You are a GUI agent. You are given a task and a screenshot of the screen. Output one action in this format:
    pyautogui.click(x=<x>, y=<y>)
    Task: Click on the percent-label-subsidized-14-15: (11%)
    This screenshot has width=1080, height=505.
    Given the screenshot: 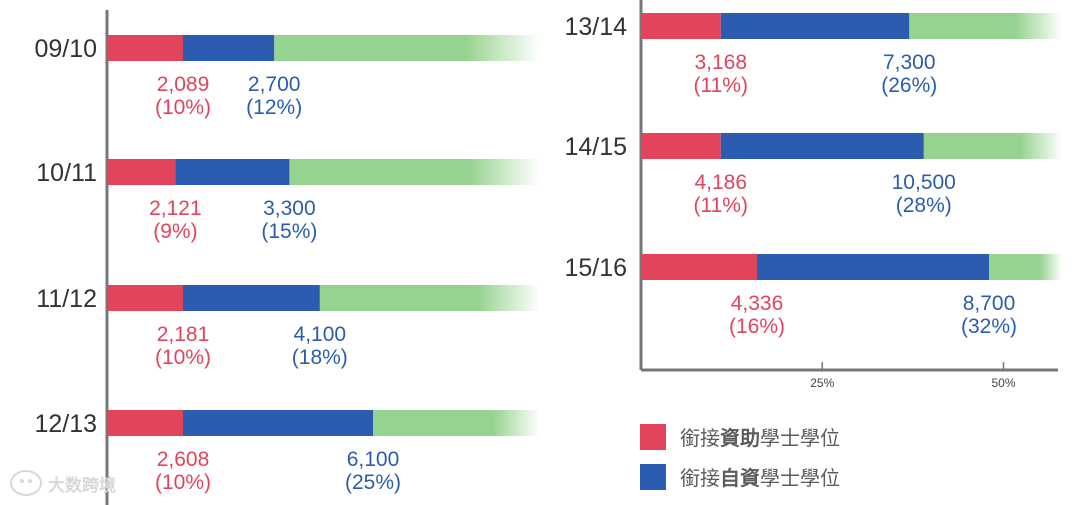 What is the action you would take?
    pyautogui.click(x=721, y=205)
    